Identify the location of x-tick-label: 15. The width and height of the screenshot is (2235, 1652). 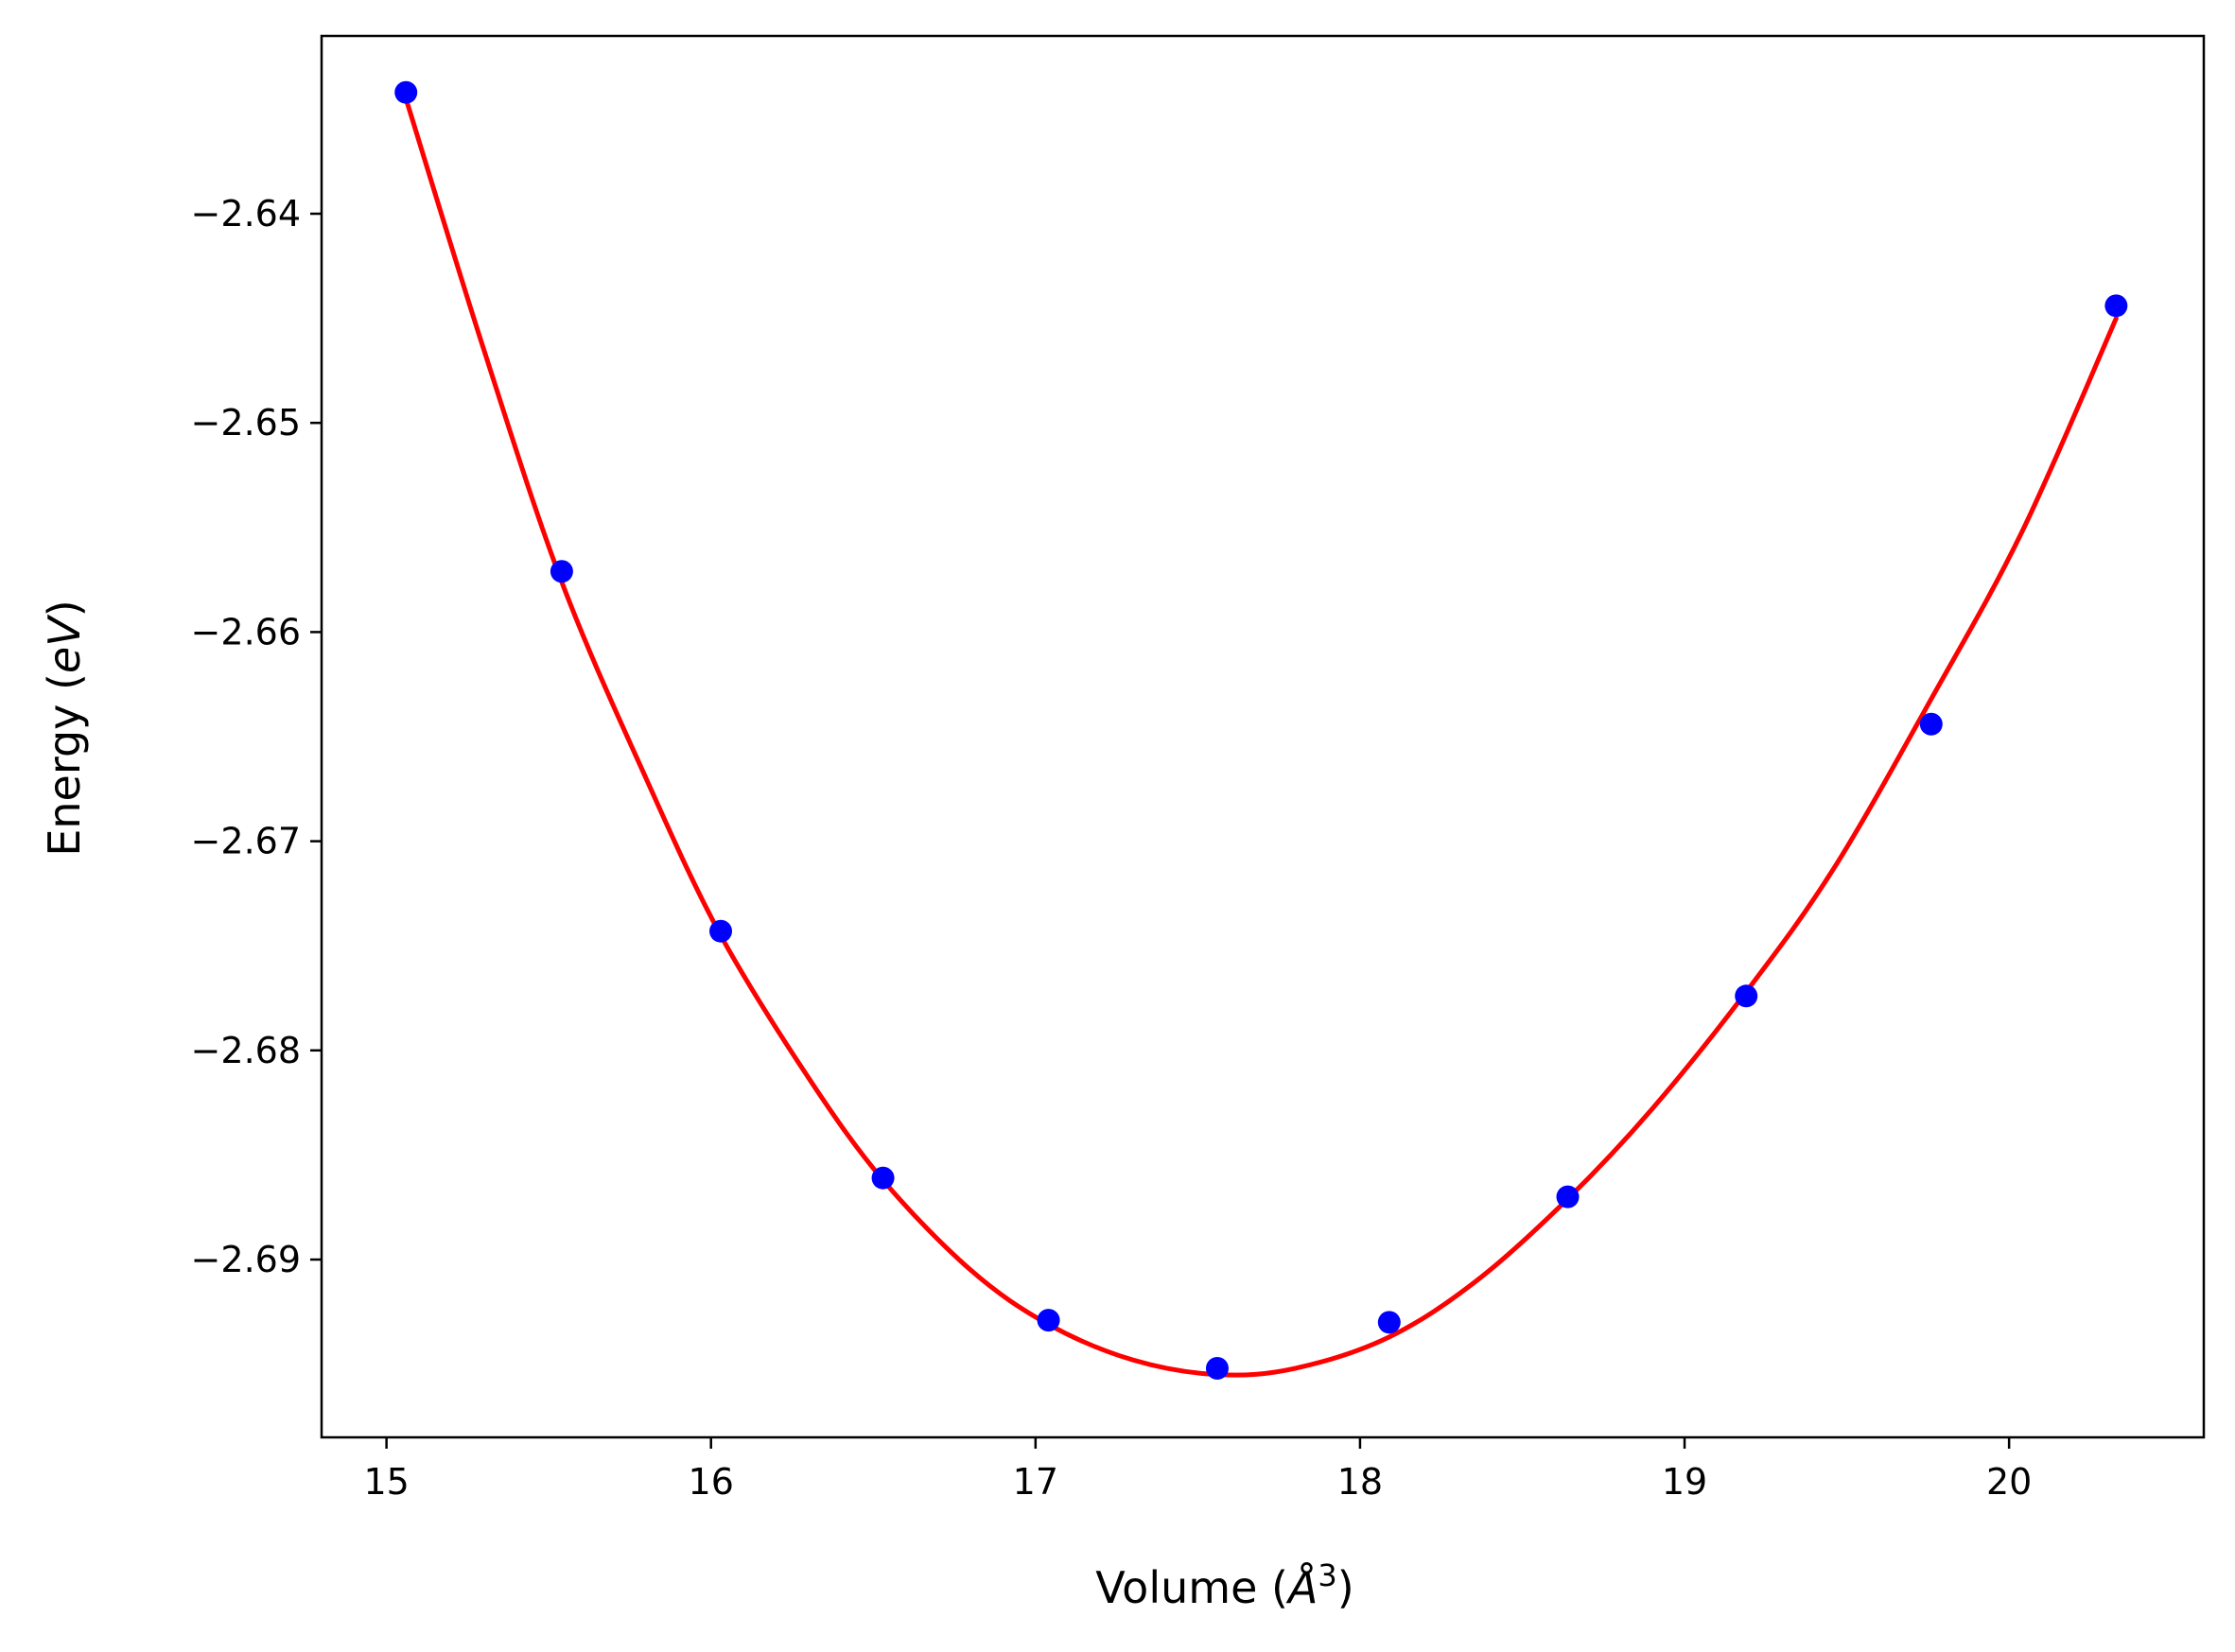
(386, 1482).